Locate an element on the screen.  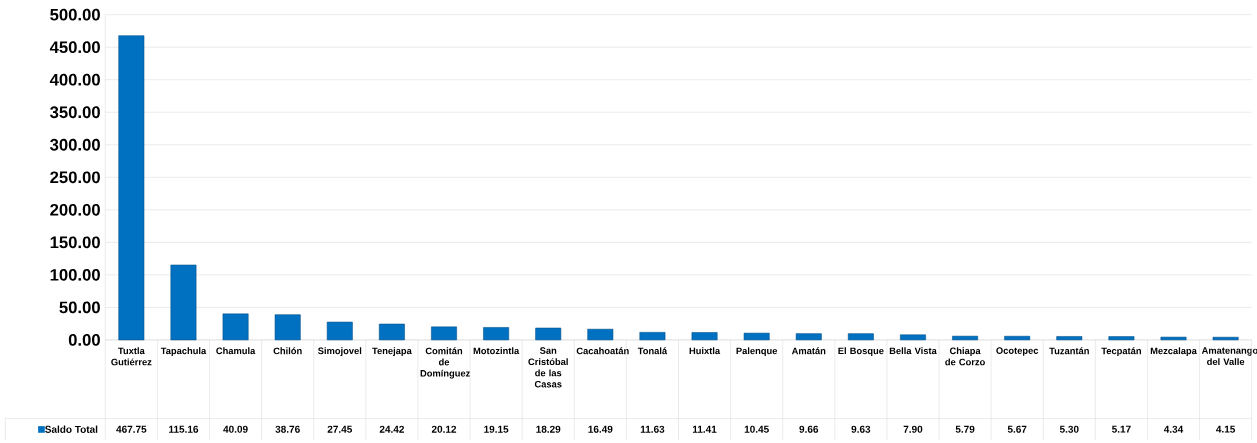
x-tick-label: Tenejapa is located at coordinates (392, 352).